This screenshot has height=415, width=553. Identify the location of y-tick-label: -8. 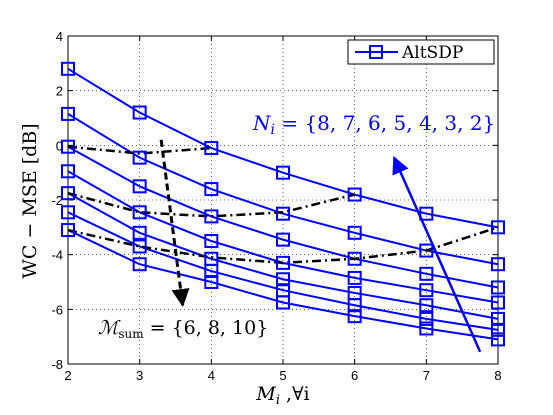
(57, 364).